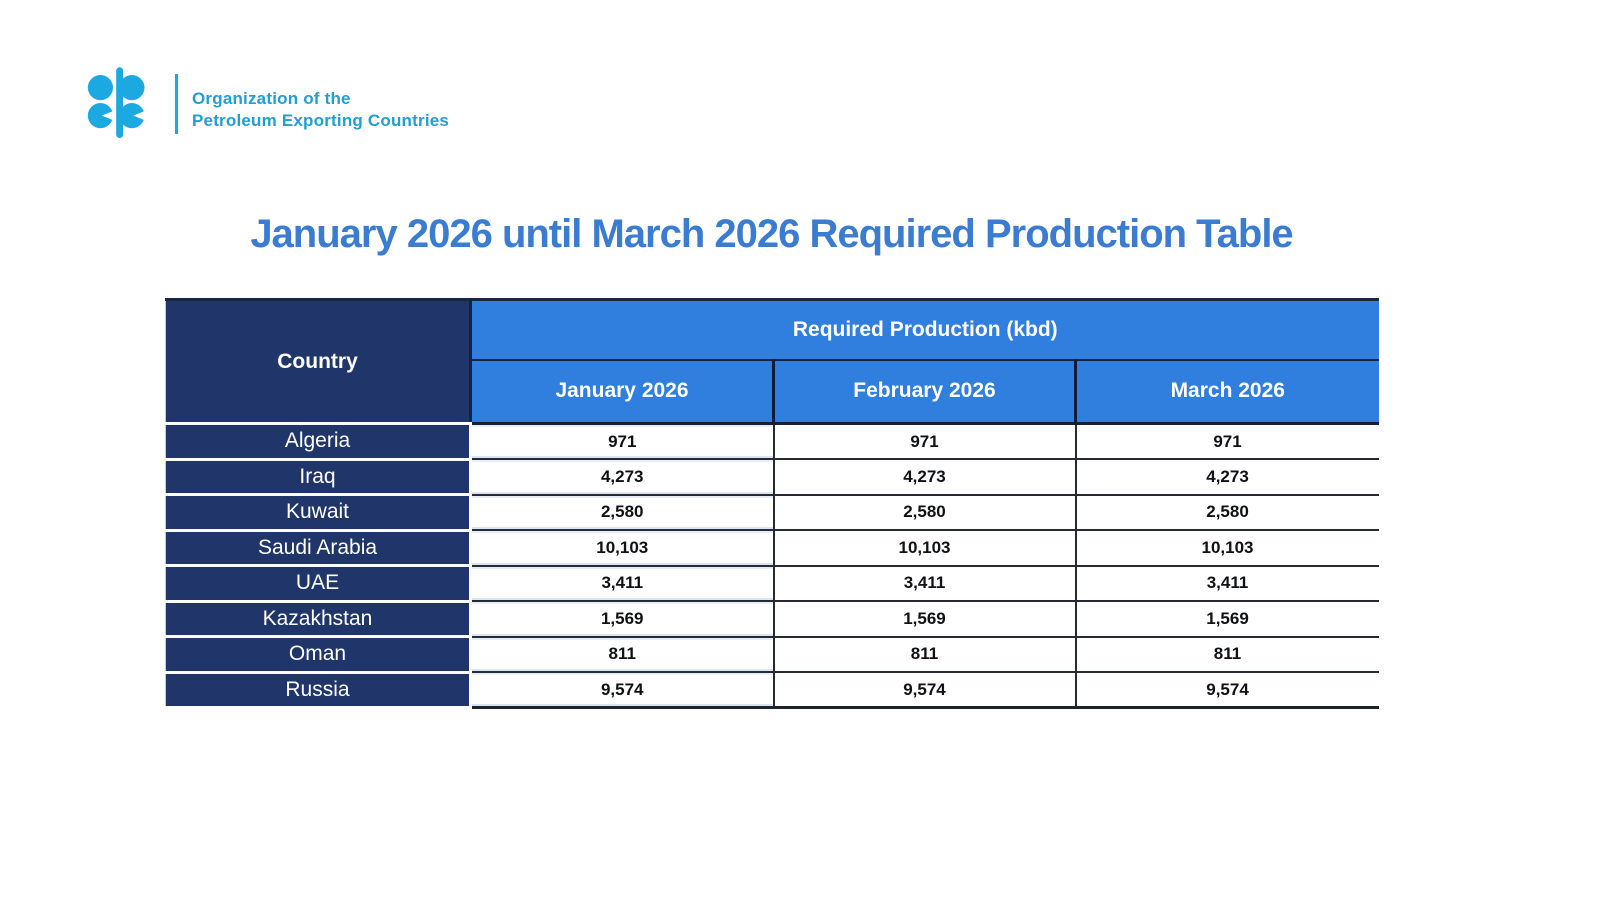 This screenshot has height=900, width=1600. What do you see at coordinates (318, 583) in the screenshot?
I see `country-cell: UAE` at bounding box center [318, 583].